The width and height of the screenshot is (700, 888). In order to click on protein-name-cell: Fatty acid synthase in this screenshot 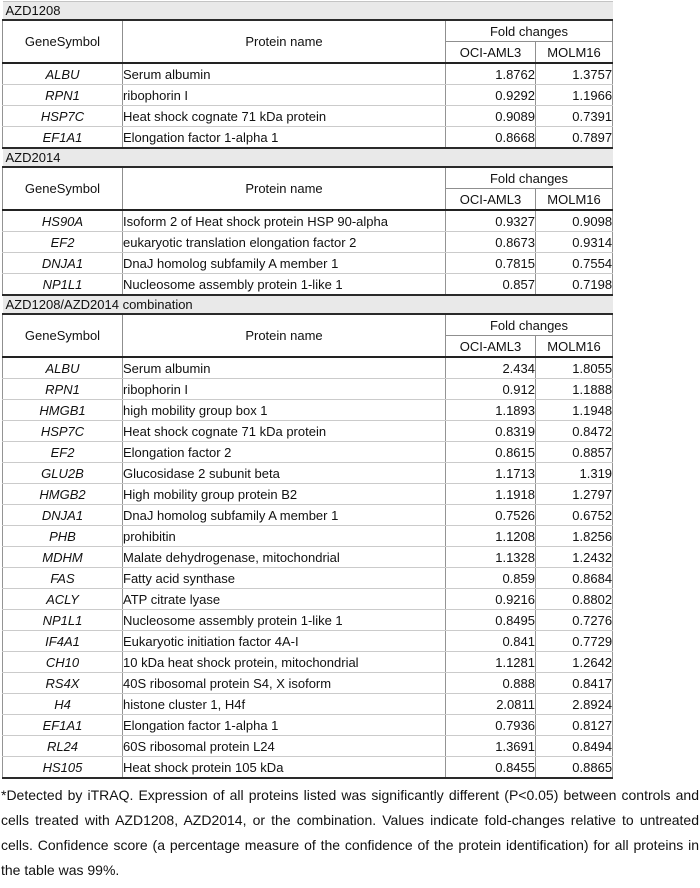, I will do `click(284, 578)`.